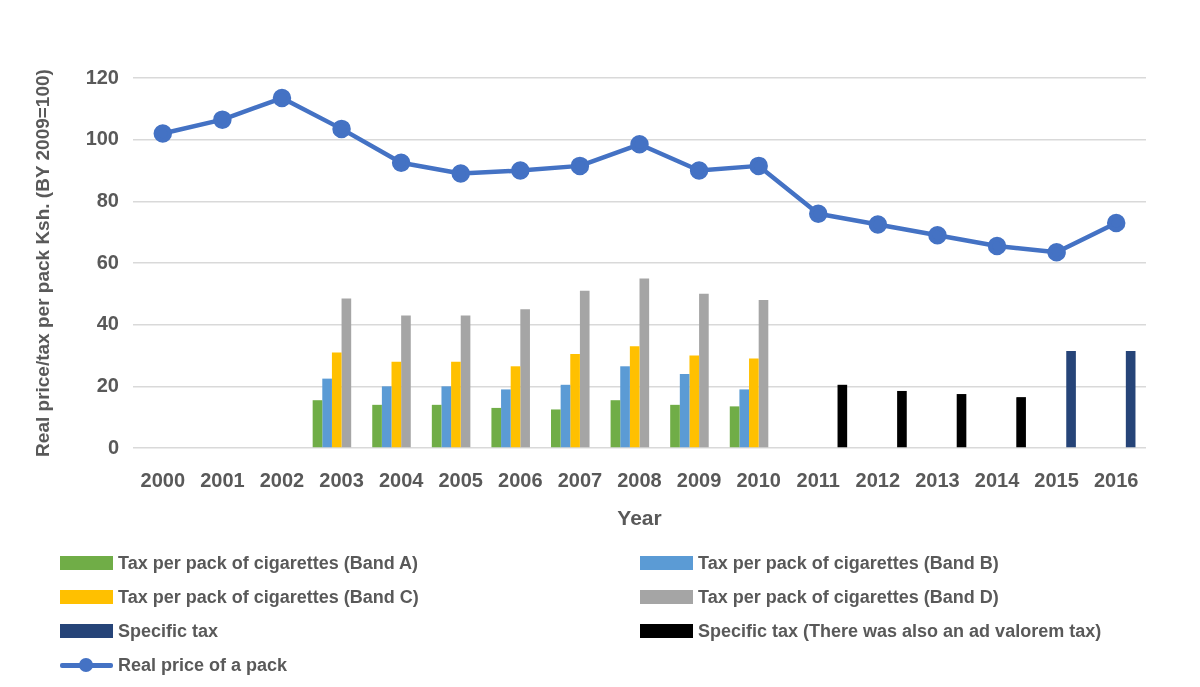  What do you see at coordinates (168, 631) in the screenshot?
I see `legend-label: Specific tax` at bounding box center [168, 631].